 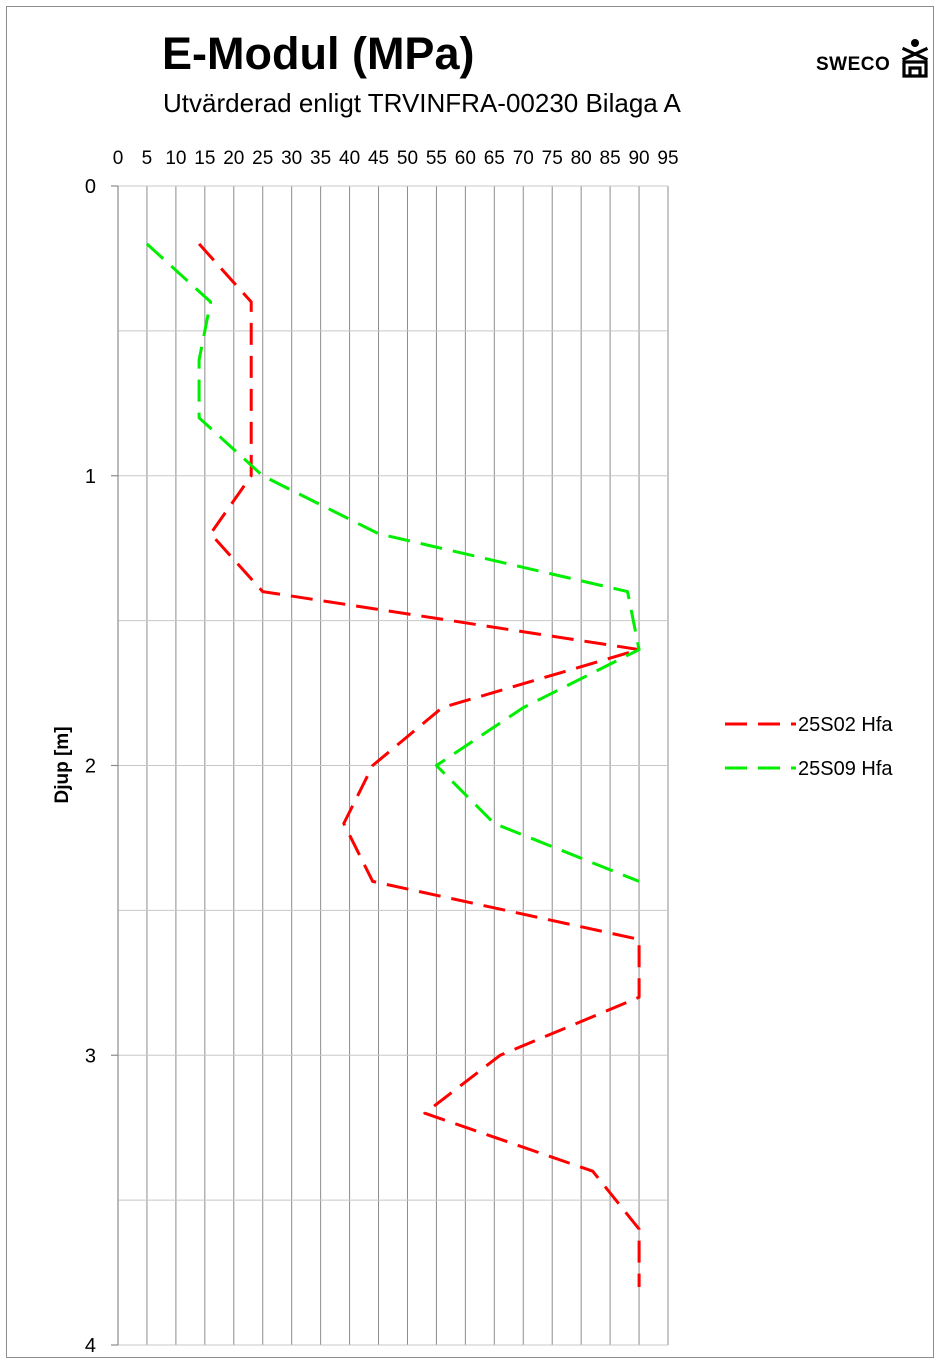 I want to click on logo-text: SWECO, so click(x=853, y=64).